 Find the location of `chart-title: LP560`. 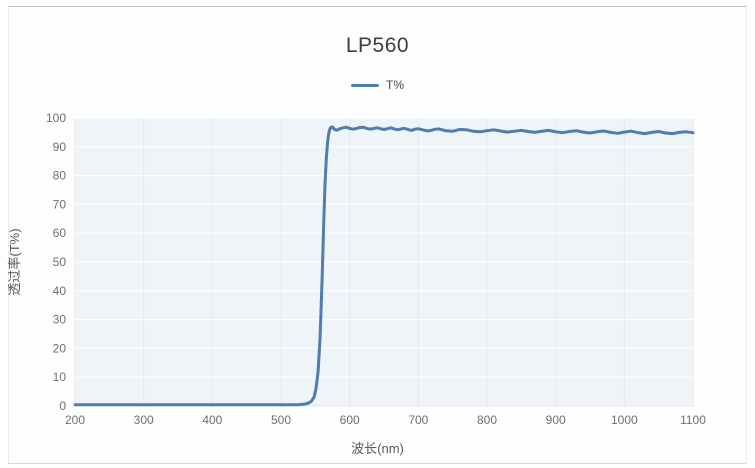

chart-title: LP560 is located at coordinates (377, 45).